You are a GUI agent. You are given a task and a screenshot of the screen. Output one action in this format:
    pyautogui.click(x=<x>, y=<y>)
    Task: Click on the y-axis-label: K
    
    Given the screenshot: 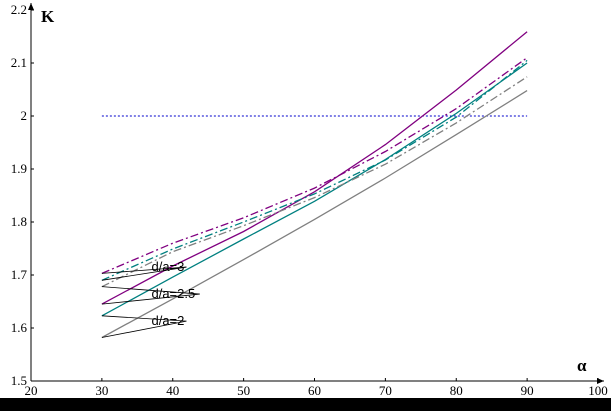 What is the action you would take?
    pyautogui.click(x=48, y=16)
    